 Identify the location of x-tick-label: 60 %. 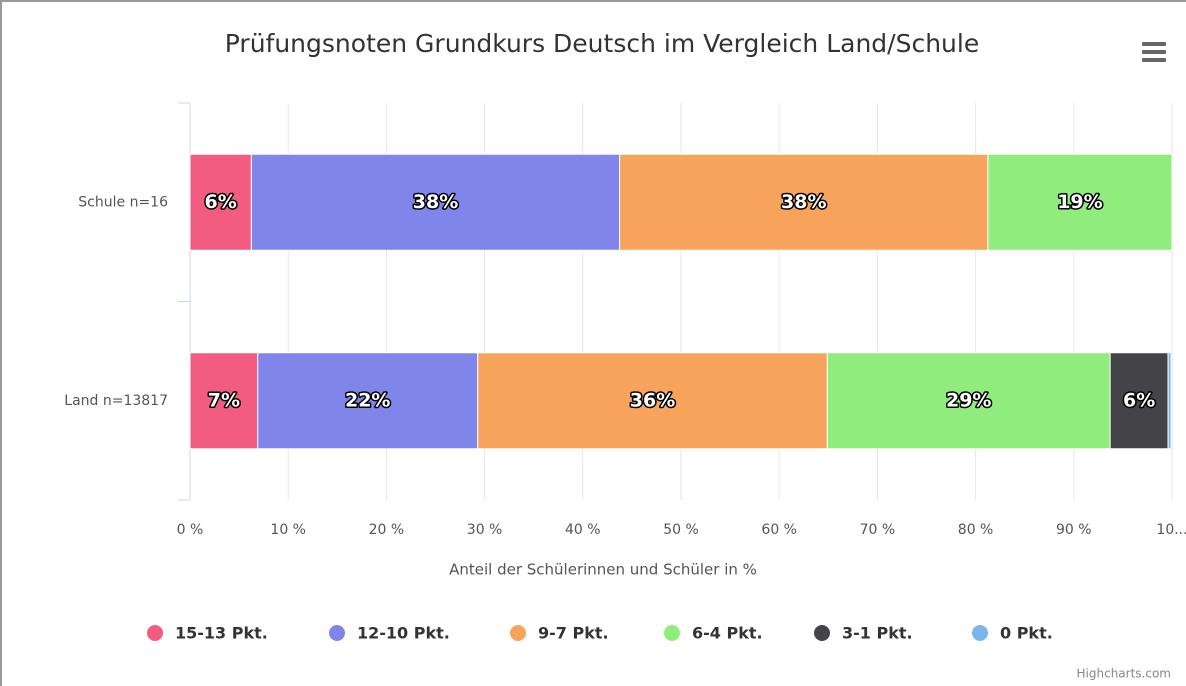
(779, 530).